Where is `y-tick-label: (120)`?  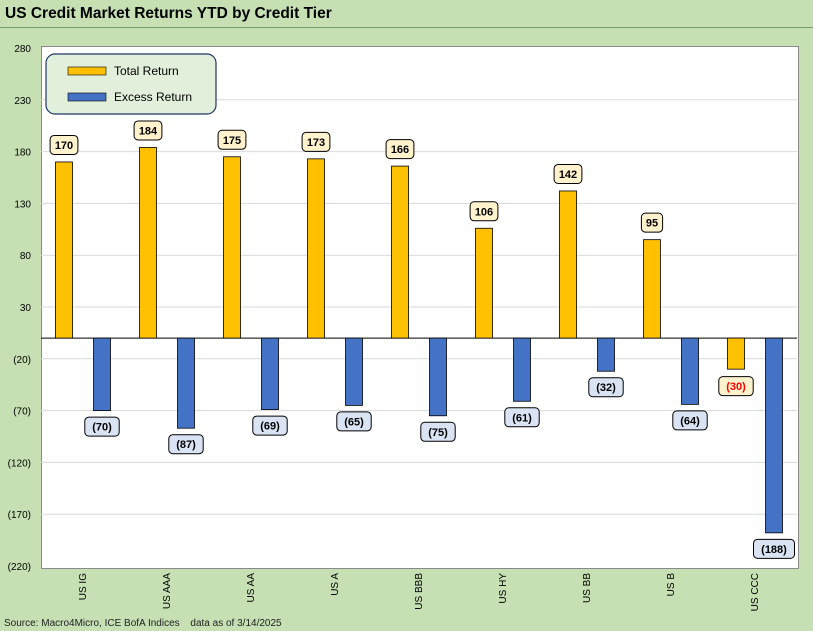
y-tick-label: (120) is located at coordinates (19, 463).